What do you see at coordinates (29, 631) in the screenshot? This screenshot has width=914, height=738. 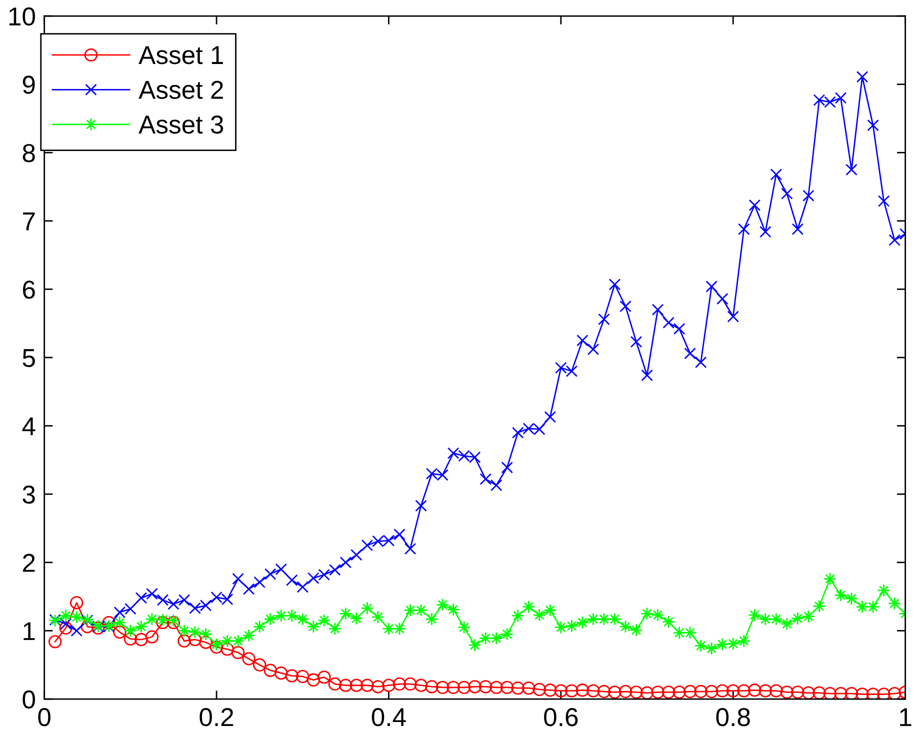 I see `y-tick-label: 1` at bounding box center [29, 631].